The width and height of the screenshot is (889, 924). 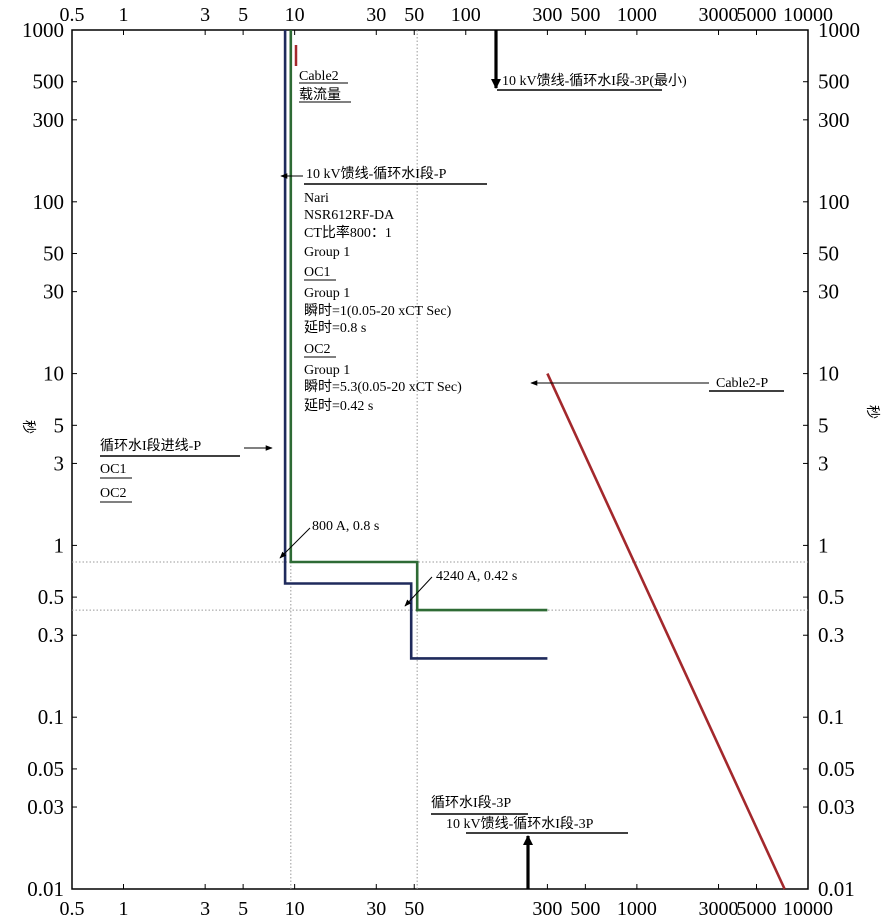 What do you see at coordinates (719, 15) in the screenshot?
I see `x-tick-label-top: 3000` at bounding box center [719, 15].